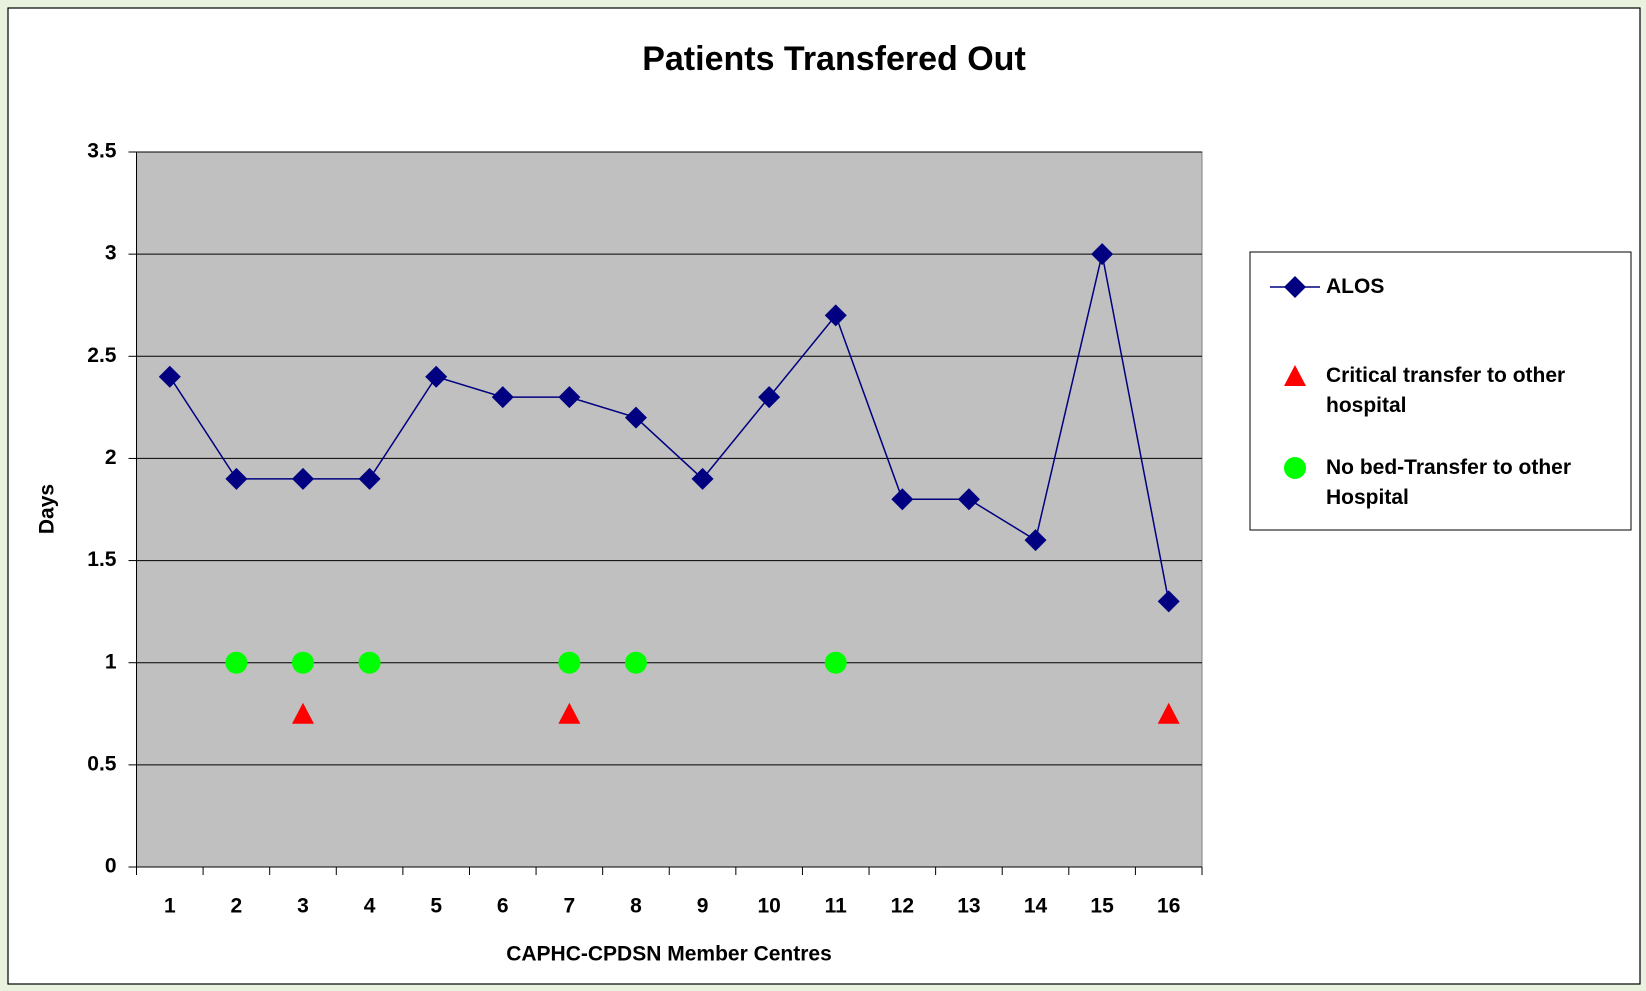  I want to click on legend-label: No bed-Transfer to other Hospital, so click(1449, 482).